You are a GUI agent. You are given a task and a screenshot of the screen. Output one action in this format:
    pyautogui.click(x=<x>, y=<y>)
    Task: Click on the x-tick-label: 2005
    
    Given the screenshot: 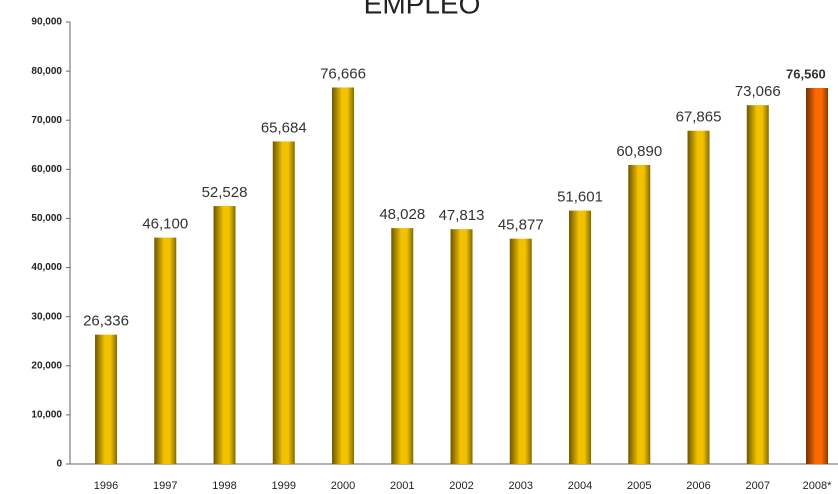 What is the action you would take?
    pyautogui.click(x=639, y=486)
    